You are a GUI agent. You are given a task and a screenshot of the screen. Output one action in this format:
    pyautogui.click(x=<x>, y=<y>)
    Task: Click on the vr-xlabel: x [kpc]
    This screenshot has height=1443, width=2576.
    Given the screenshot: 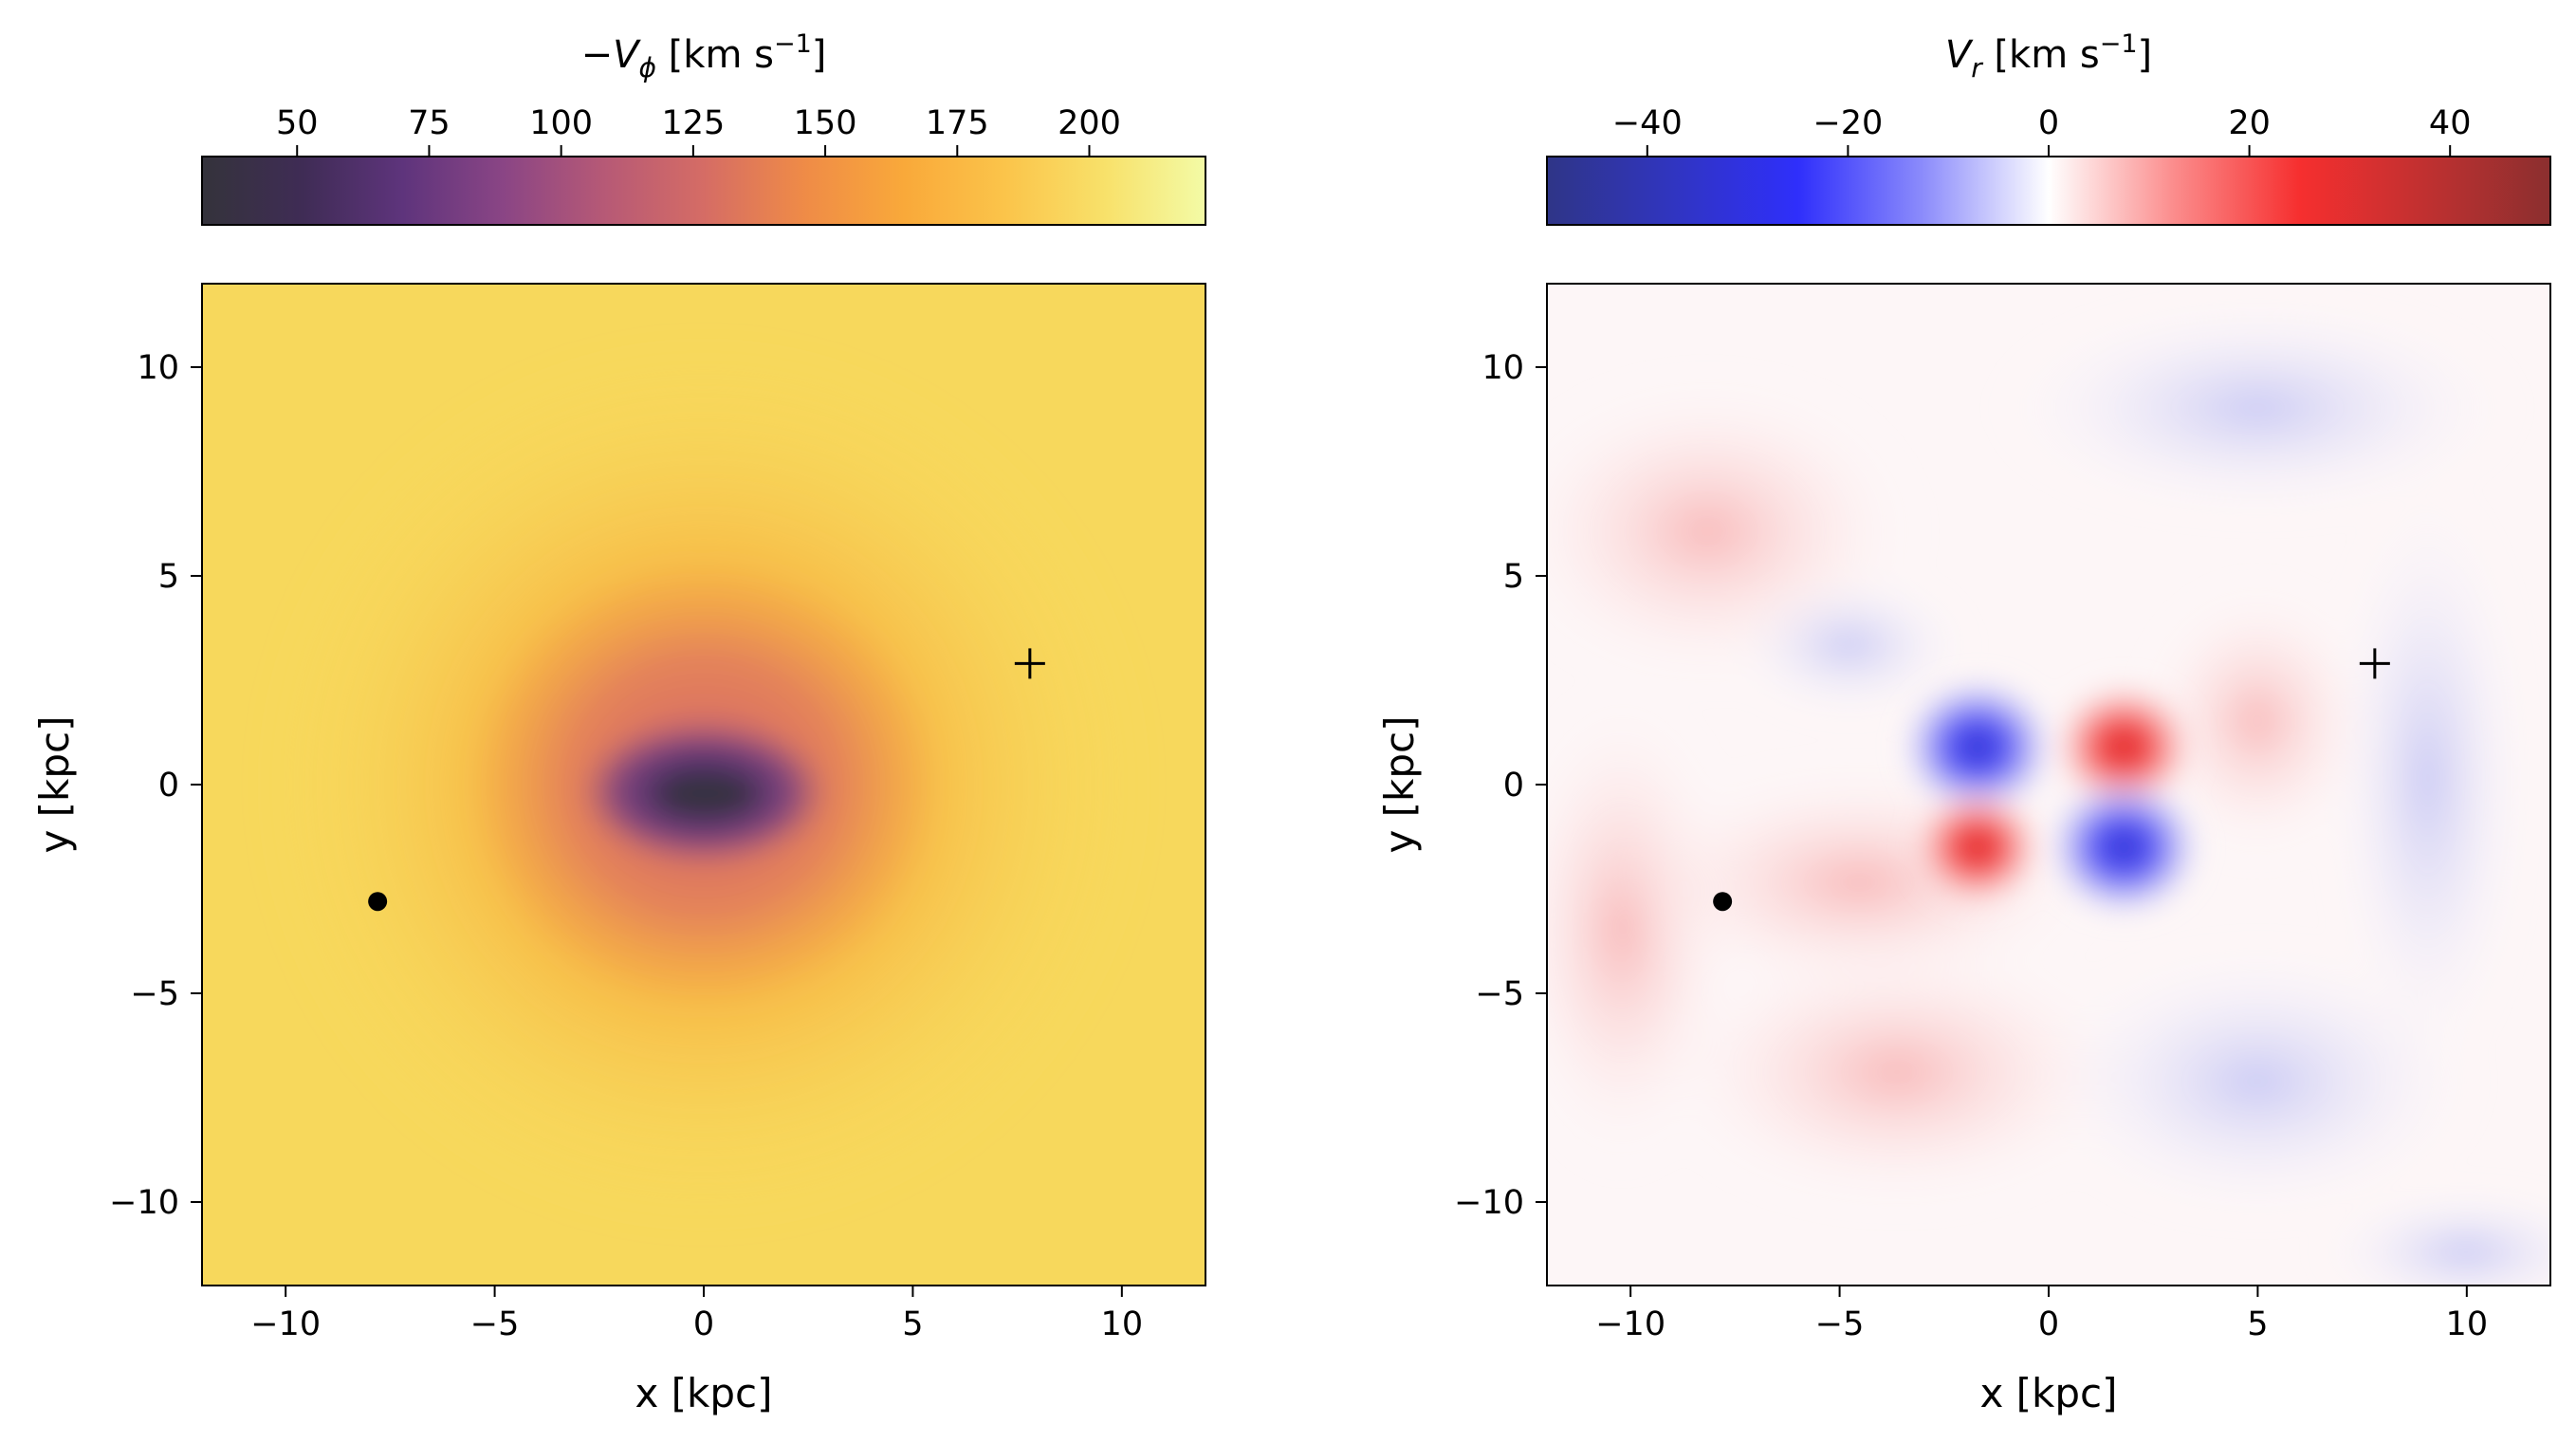 What is the action you would take?
    pyautogui.click(x=2048, y=1393)
    